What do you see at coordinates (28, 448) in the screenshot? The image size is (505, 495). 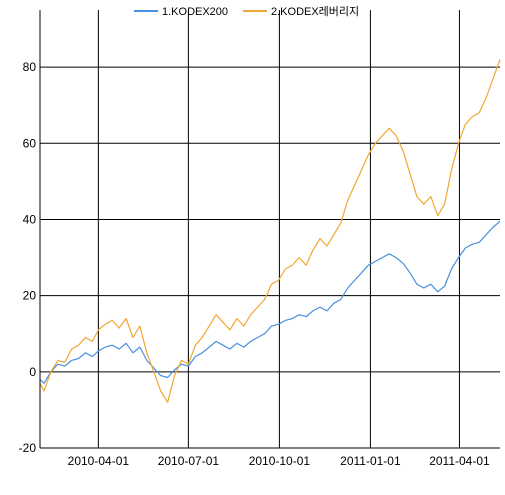 I see `y-tick-label: -20` at bounding box center [28, 448].